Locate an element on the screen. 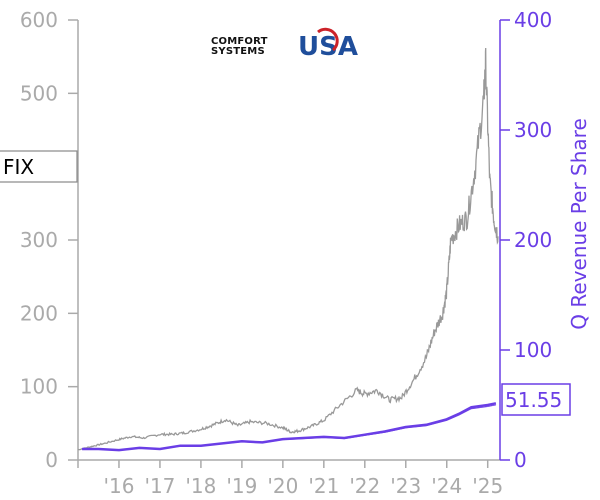  left-axis-ticks: 0100200300400500600 is located at coordinates (49, 240).